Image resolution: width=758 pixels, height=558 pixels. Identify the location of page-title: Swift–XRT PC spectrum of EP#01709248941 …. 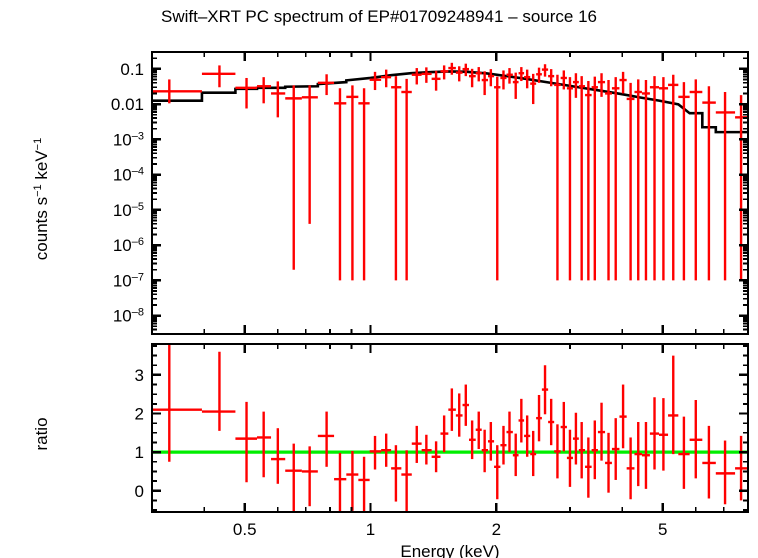
(379, 16).